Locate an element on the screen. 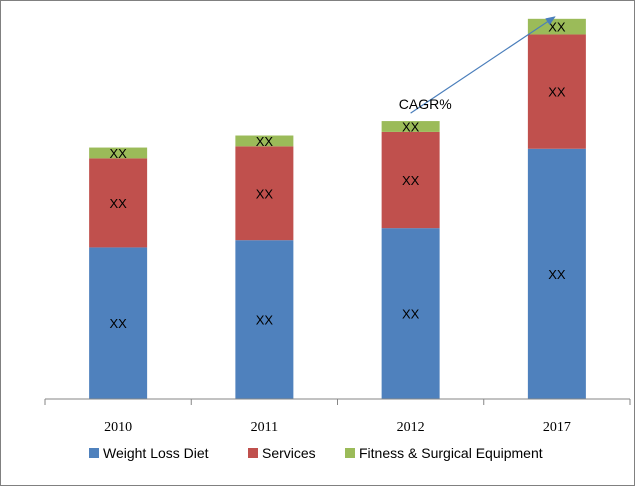  x-axis: 2010 2011 2012 2017 is located at coordinates (337, 416).